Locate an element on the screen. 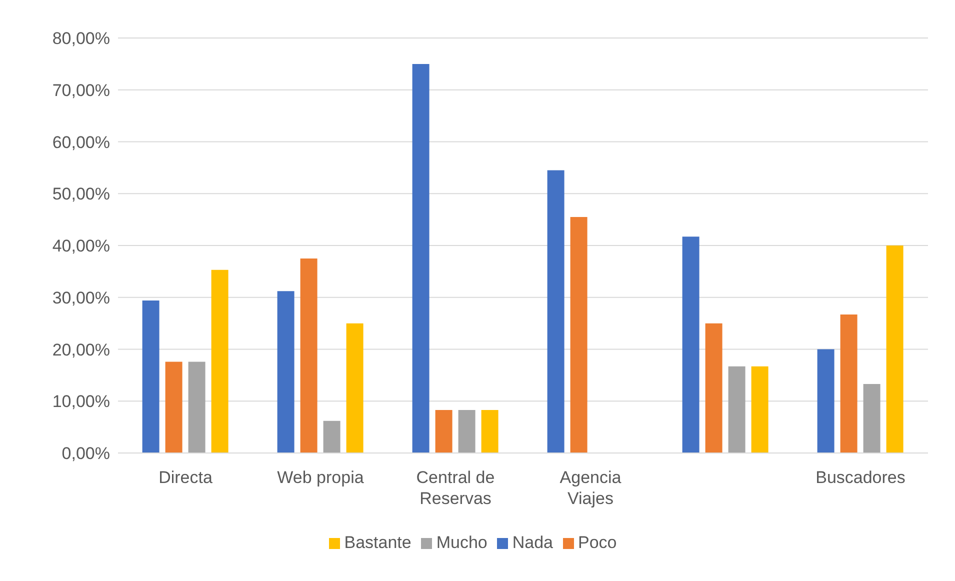 The image size is (955, 581). y-tick-label: 80,00% is located at coordinates (81, 38).